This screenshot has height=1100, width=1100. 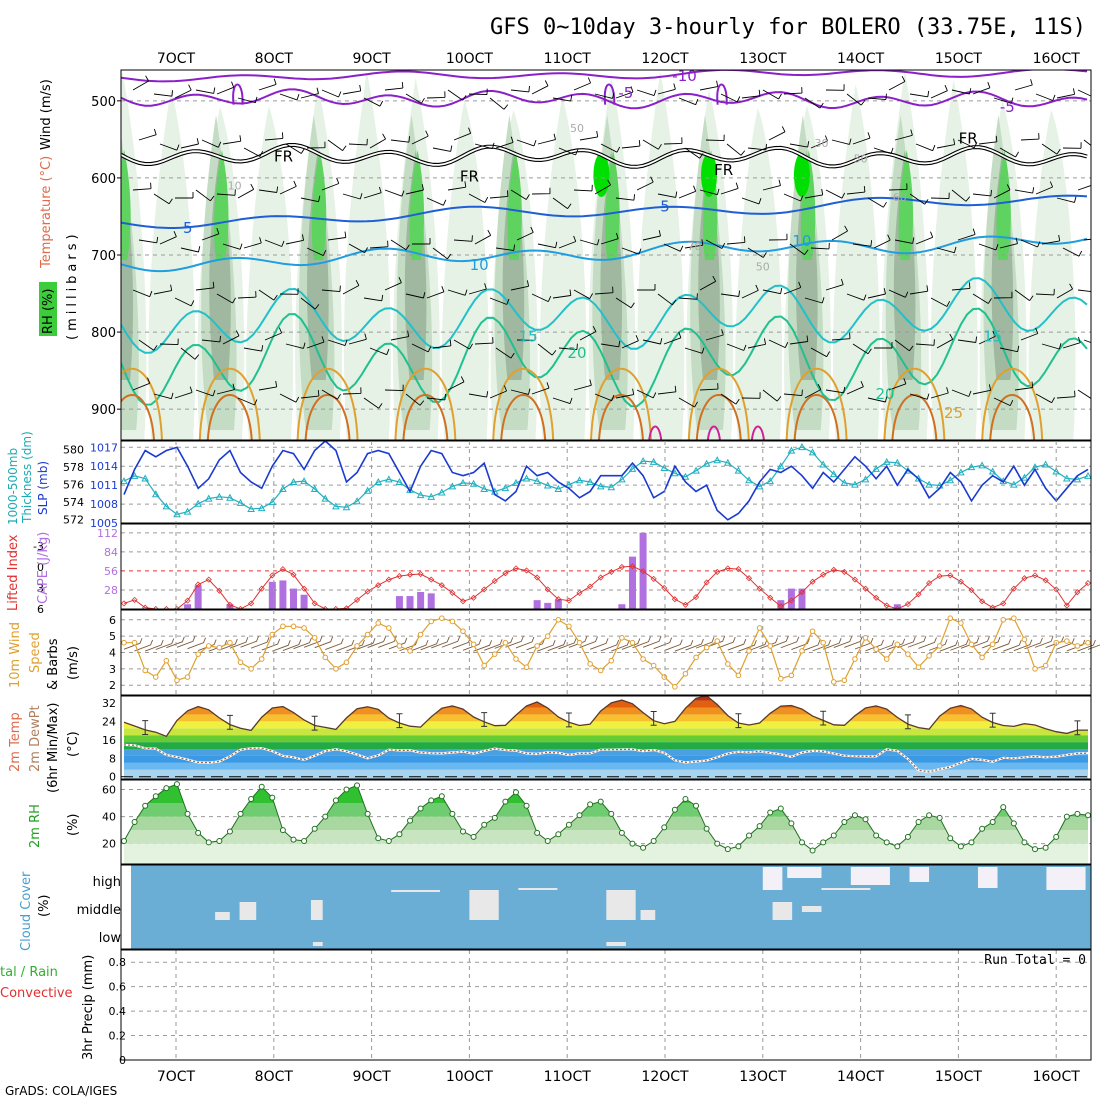 What do you see at coordinates (36, 993) in the screenshot?
I see `precip-legend-convective: Convective` at bounding box center [36, 993].